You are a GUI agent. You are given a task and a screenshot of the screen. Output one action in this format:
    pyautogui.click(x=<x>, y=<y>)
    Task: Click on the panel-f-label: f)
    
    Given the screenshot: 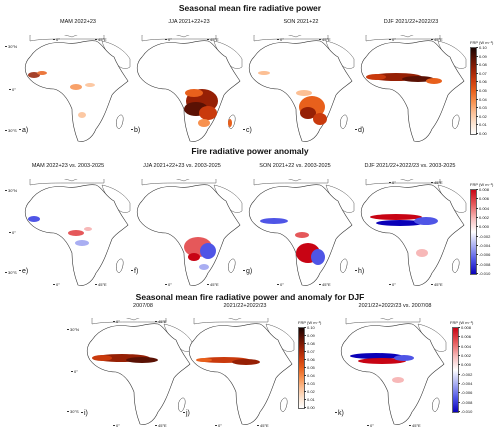 What is the action you would take?
    pyautogui.click(x=134, y=271)
    